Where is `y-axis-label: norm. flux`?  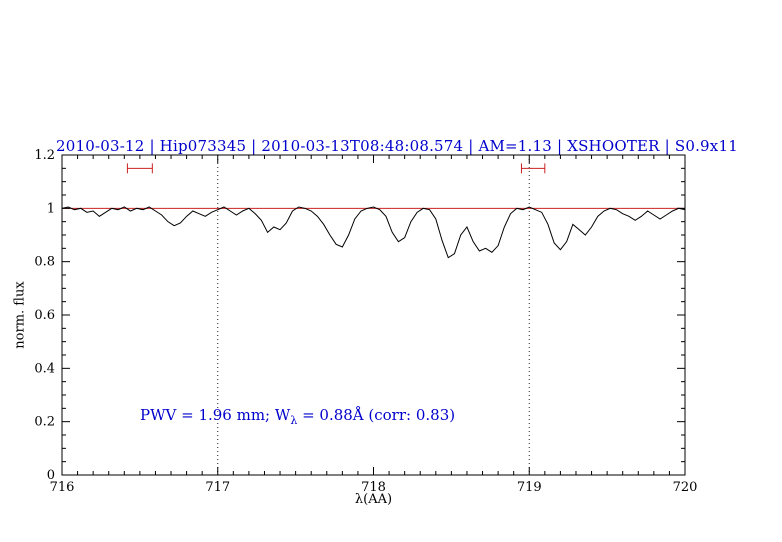 y-axis-label: norm. flux is located at coordinates (20, 315).